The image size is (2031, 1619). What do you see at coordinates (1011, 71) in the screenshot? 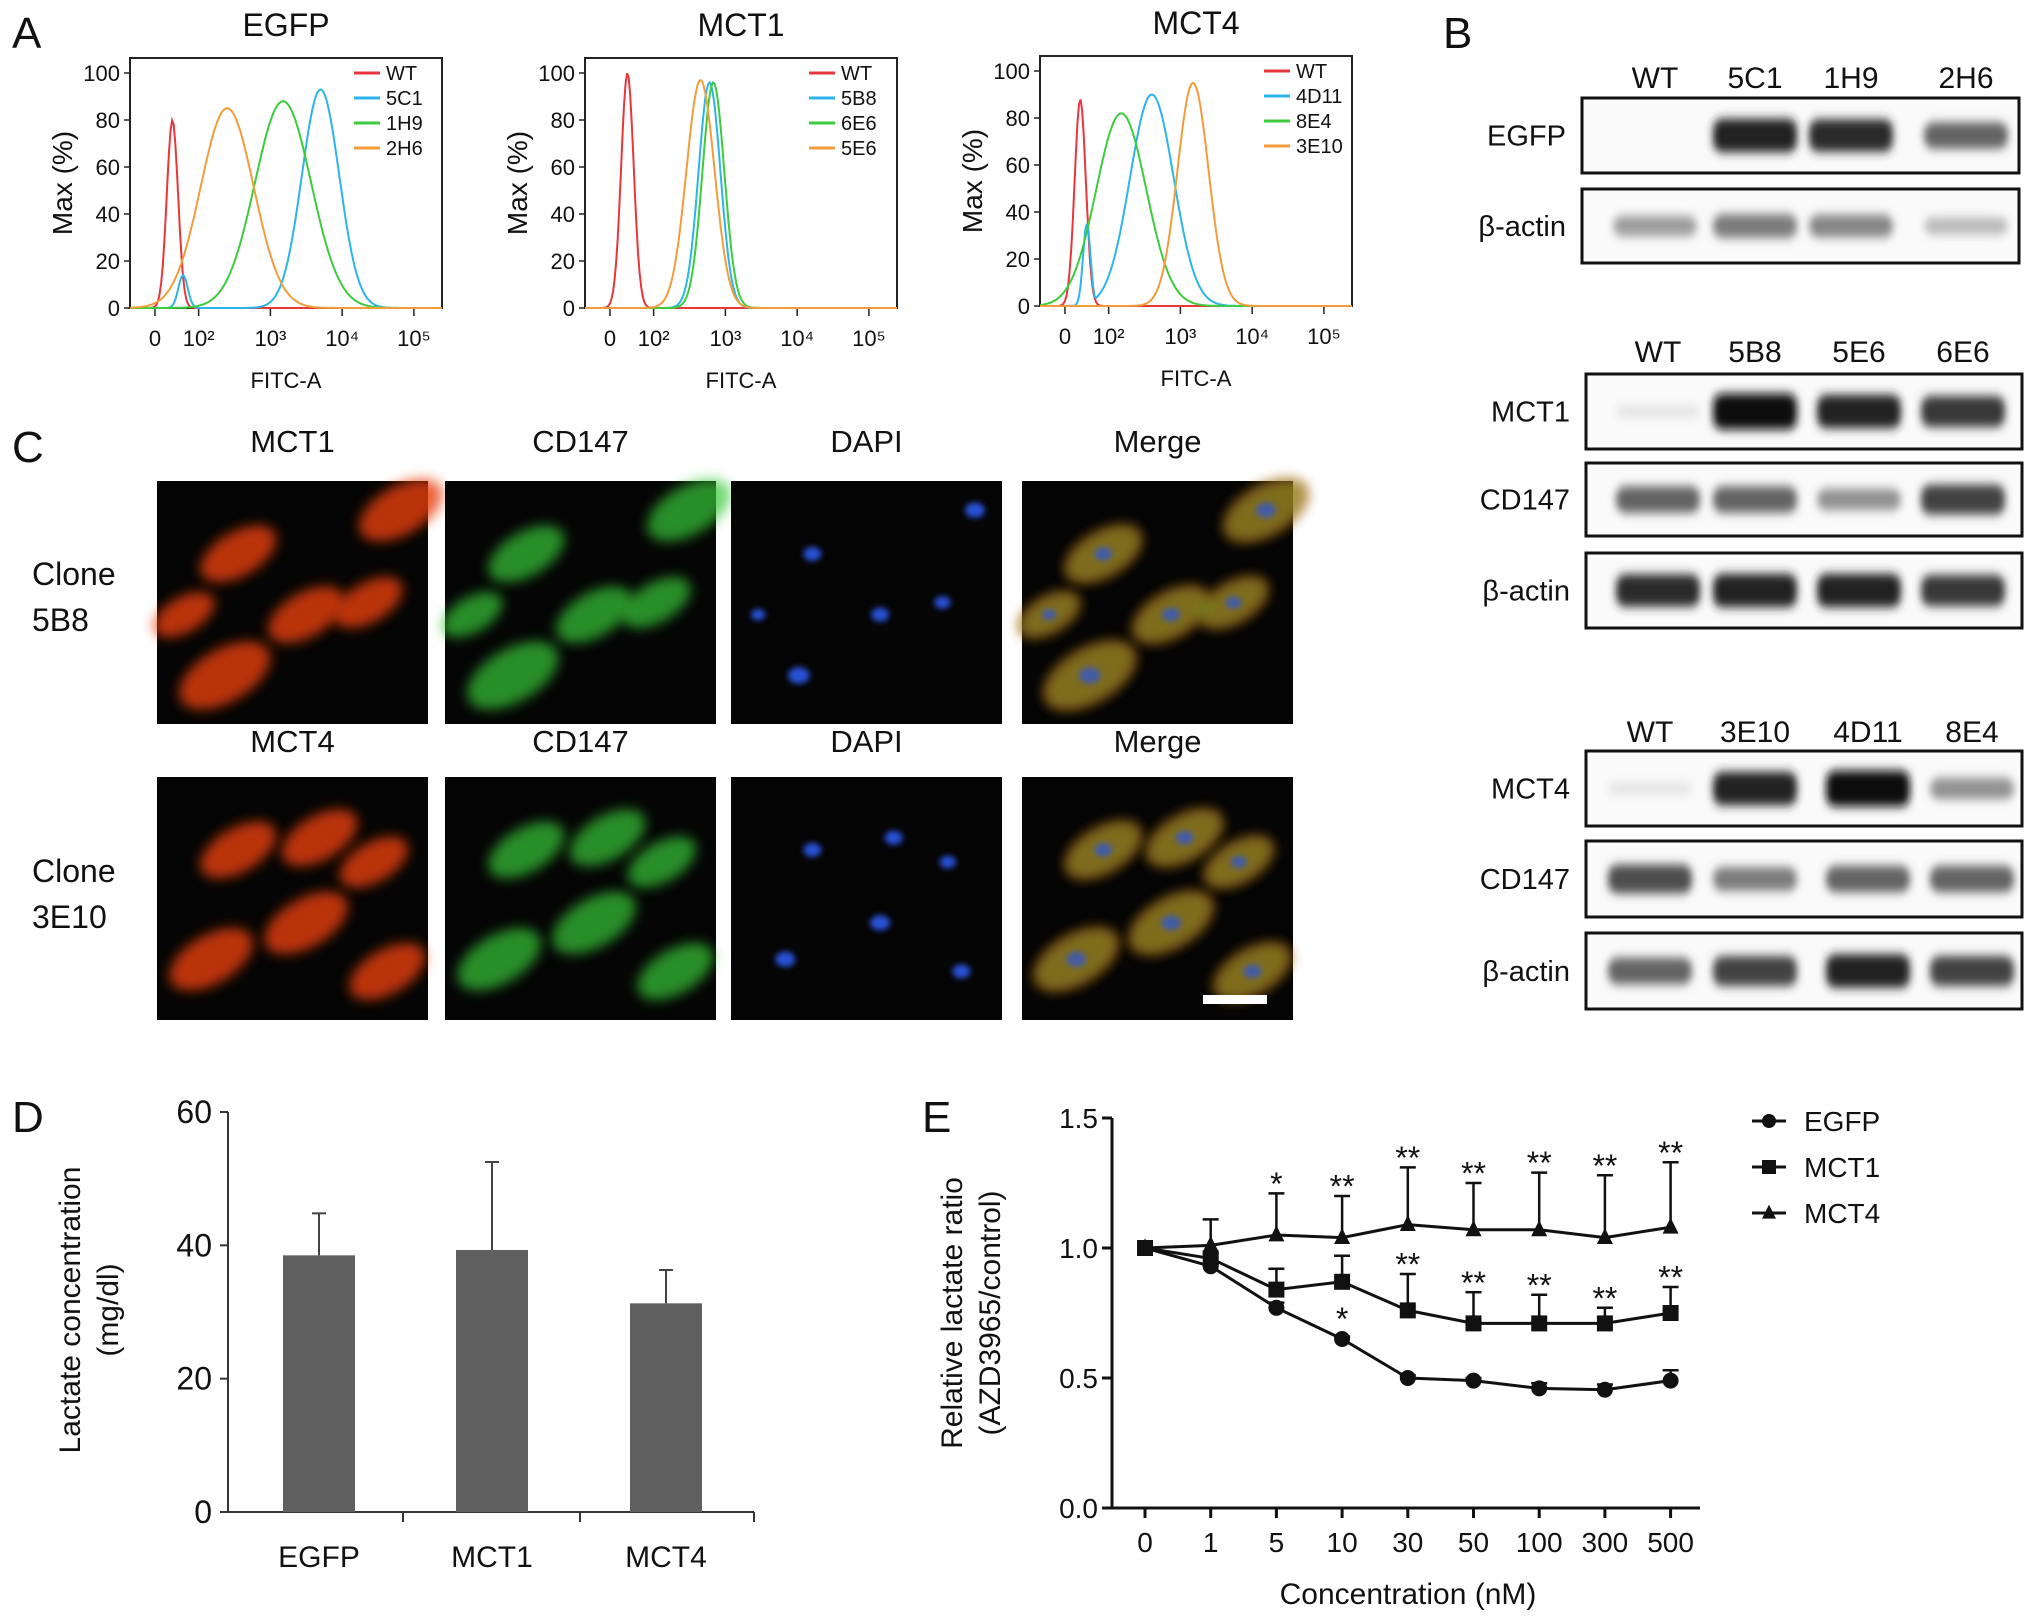
I see `y-tick-label: 100` at bounding box center [1011, 71].